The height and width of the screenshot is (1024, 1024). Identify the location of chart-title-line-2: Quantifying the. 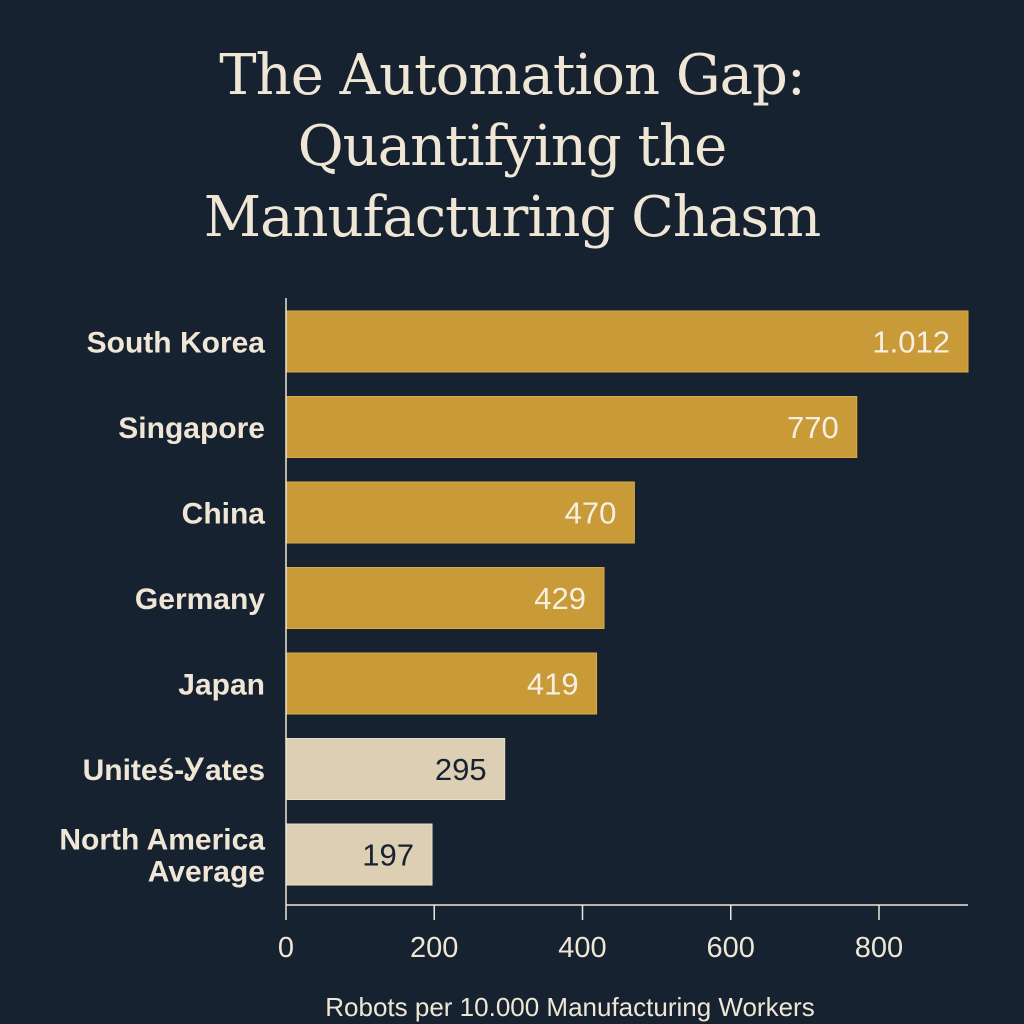
(512, 146).